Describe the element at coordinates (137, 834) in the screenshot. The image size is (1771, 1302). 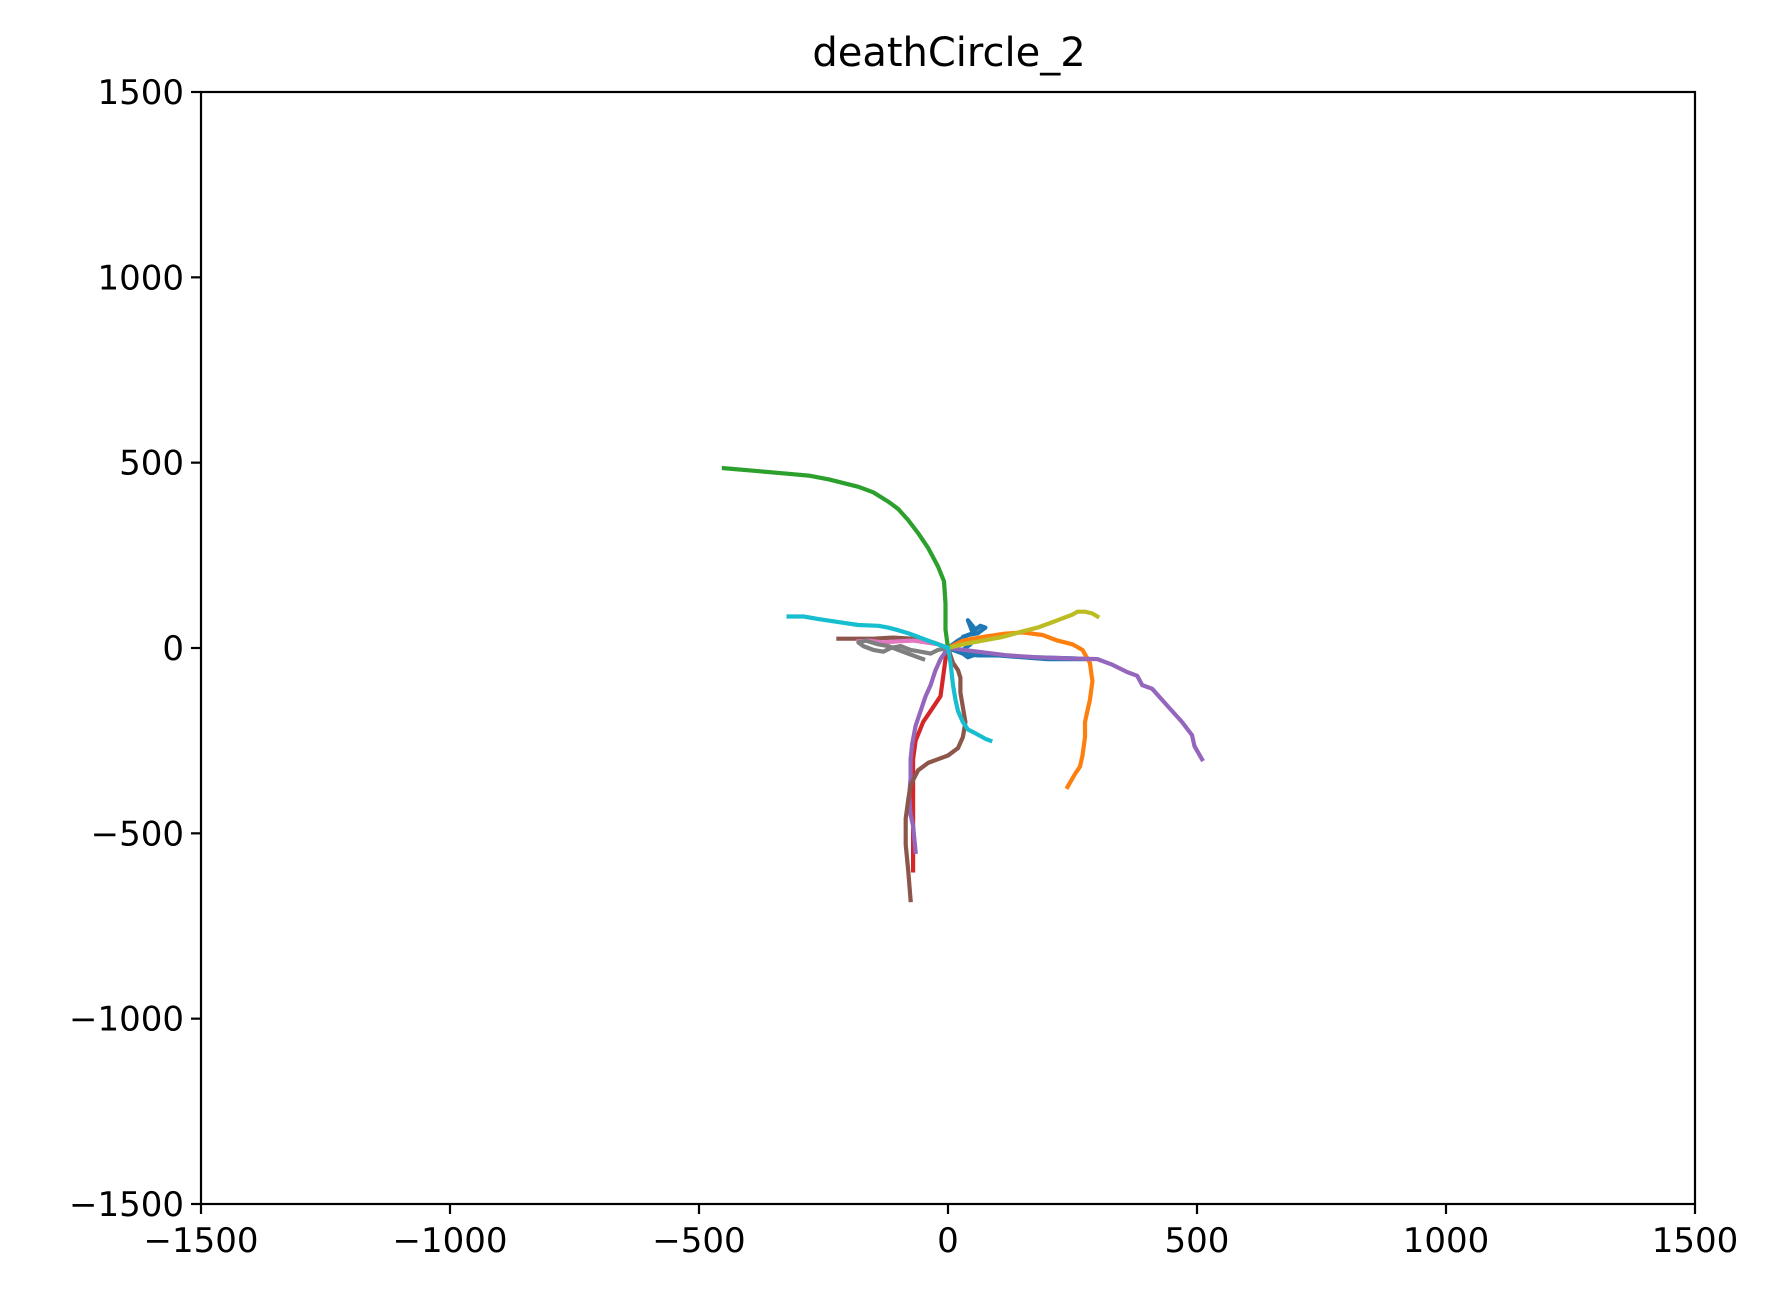
I see `y-tick-label: −500` at that location.